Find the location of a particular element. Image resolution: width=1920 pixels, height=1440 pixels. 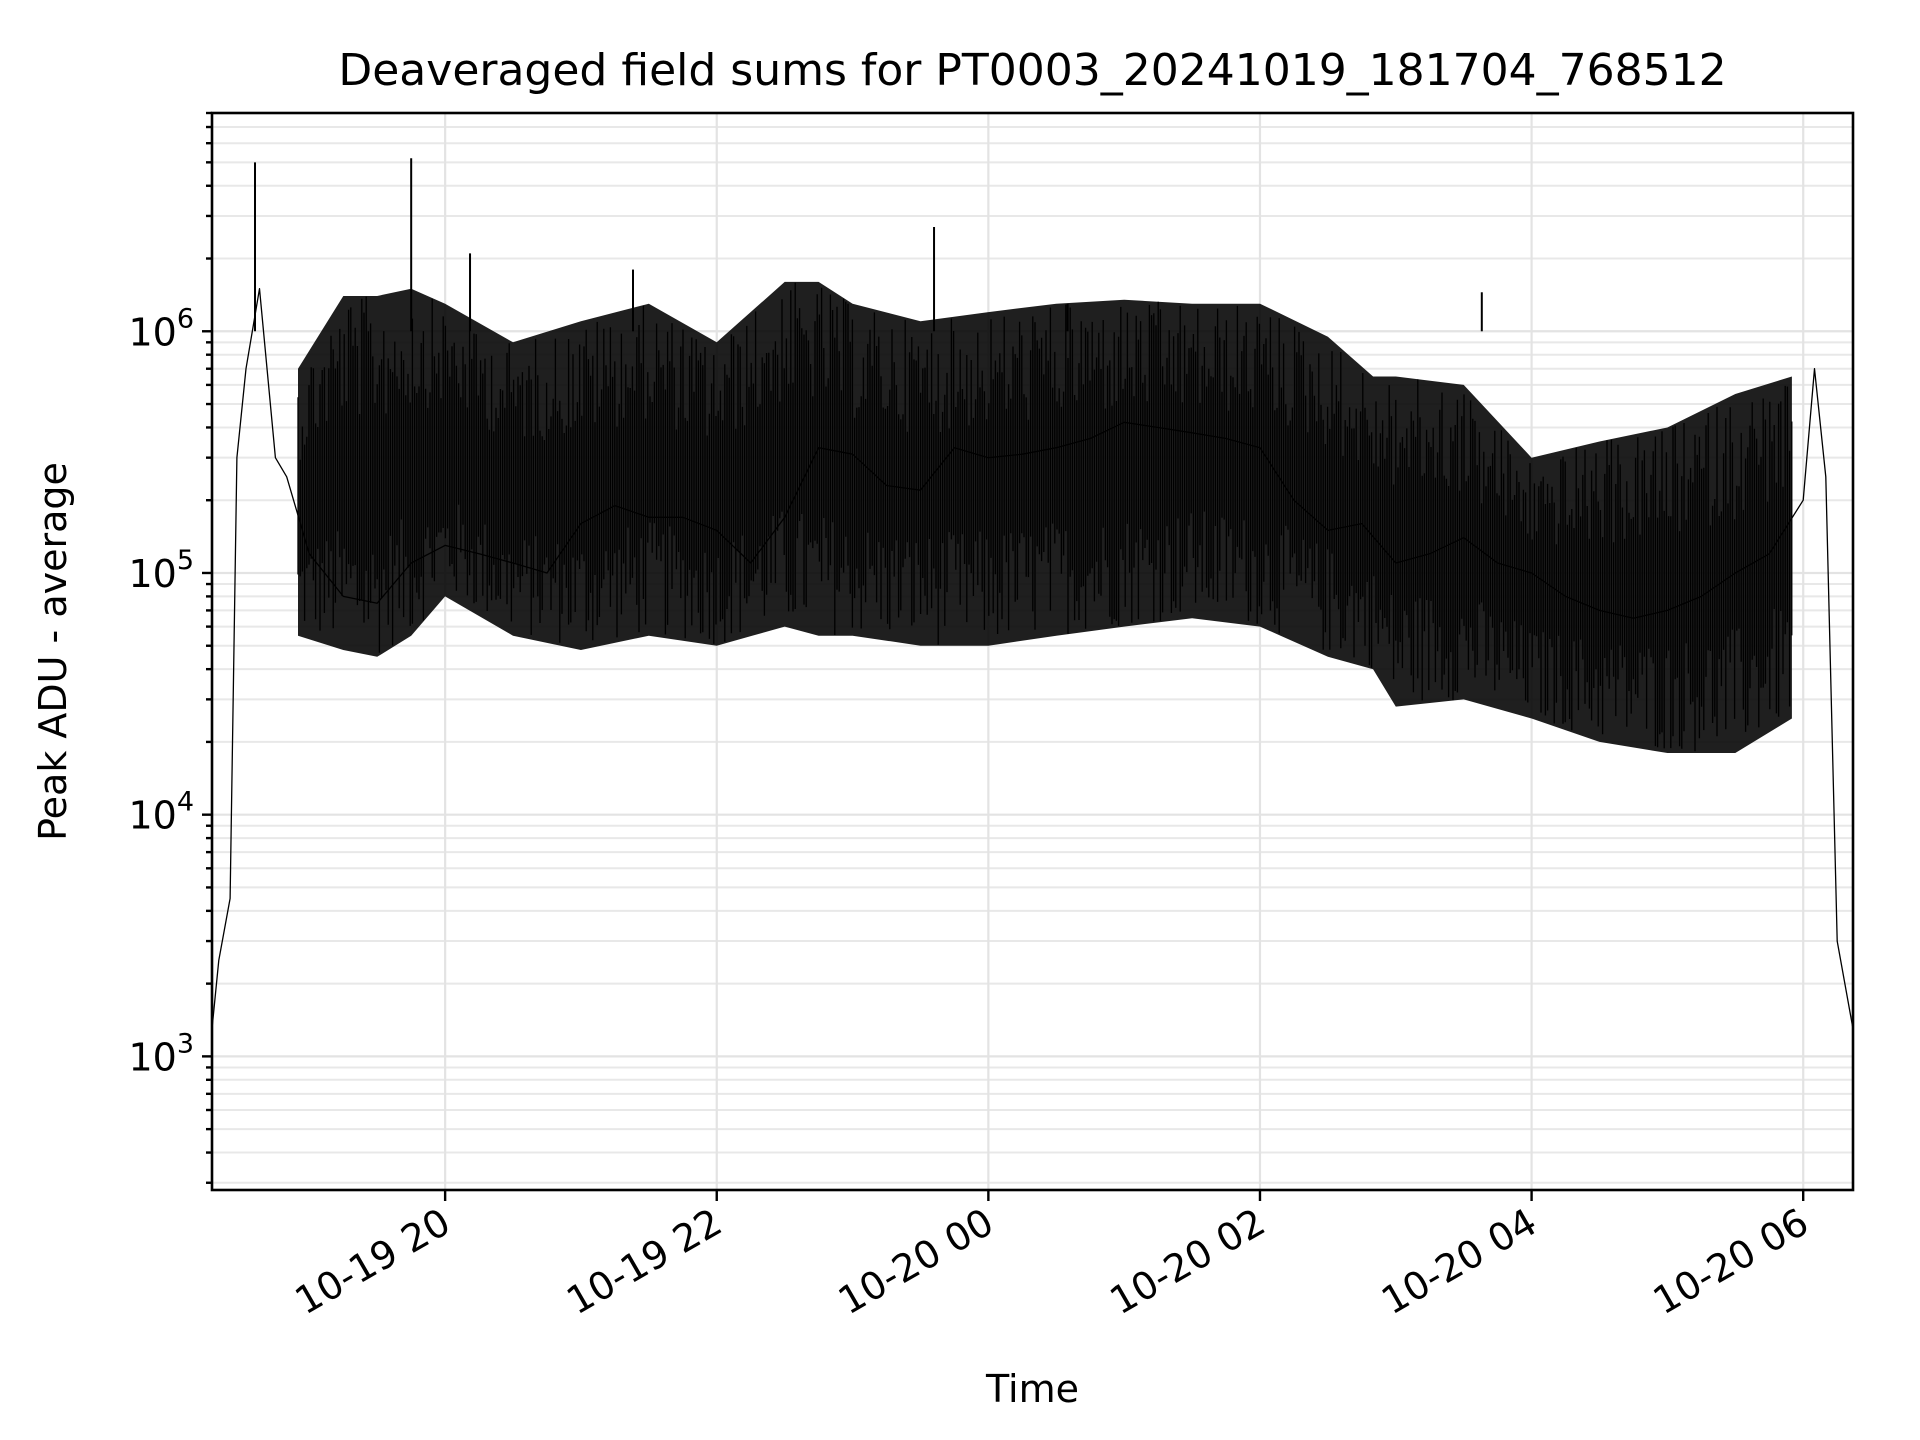

x-tick-label: 10-20 00 is located at coordinates (916, 1262).